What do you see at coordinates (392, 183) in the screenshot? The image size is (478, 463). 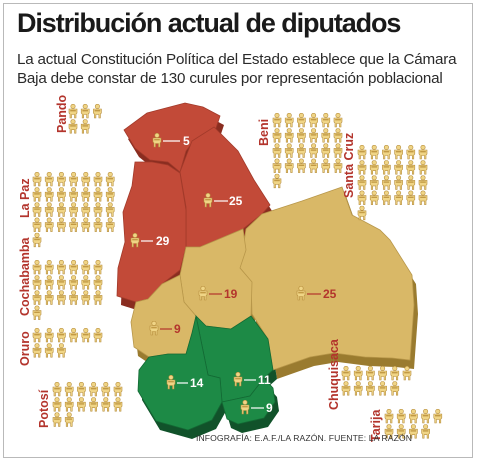 I see `seat-grid-santa-cruz` at bounding box center [392, 183].